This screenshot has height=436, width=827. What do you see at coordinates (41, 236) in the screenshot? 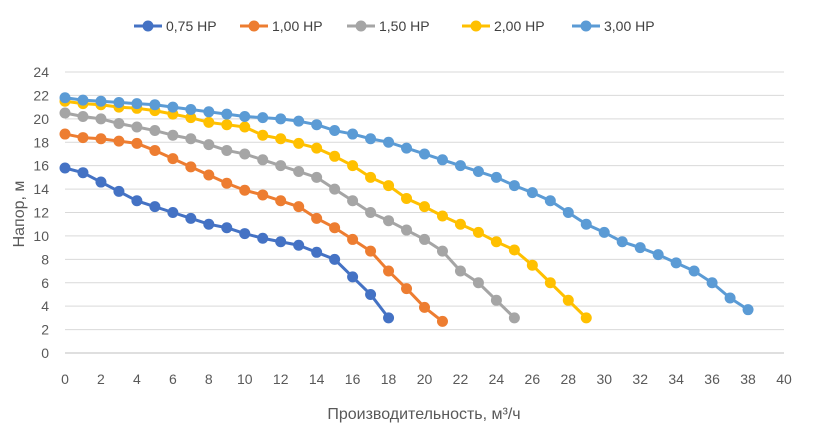
I see `y-tick-label: 10` at bounding box center [41, 236].